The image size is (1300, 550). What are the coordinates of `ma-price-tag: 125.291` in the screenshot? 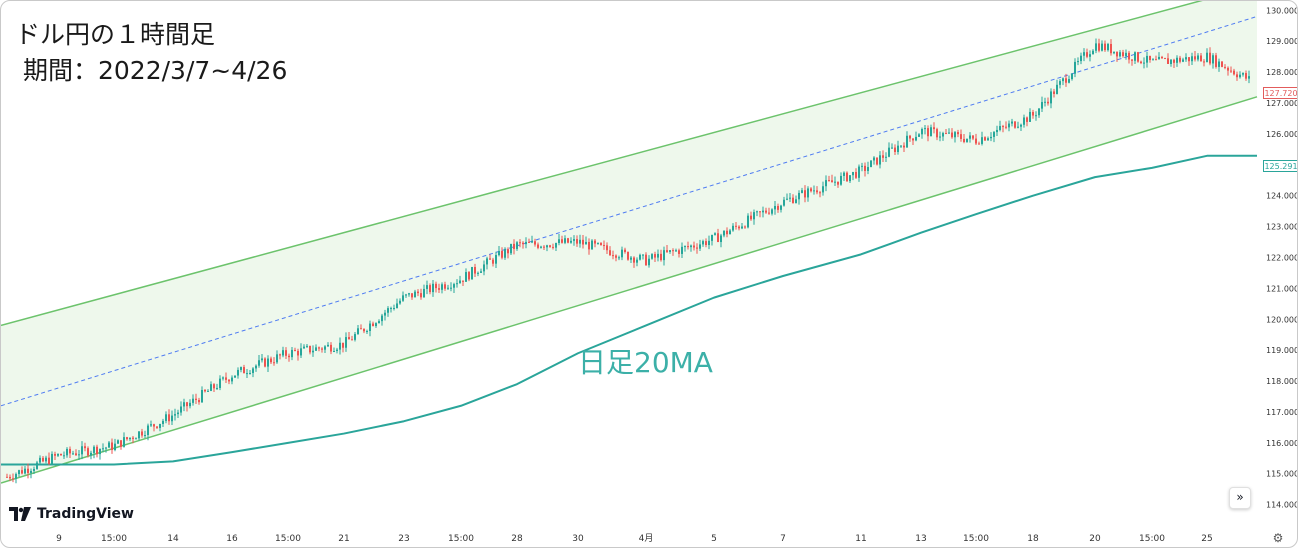 It's located at (1280, 166).